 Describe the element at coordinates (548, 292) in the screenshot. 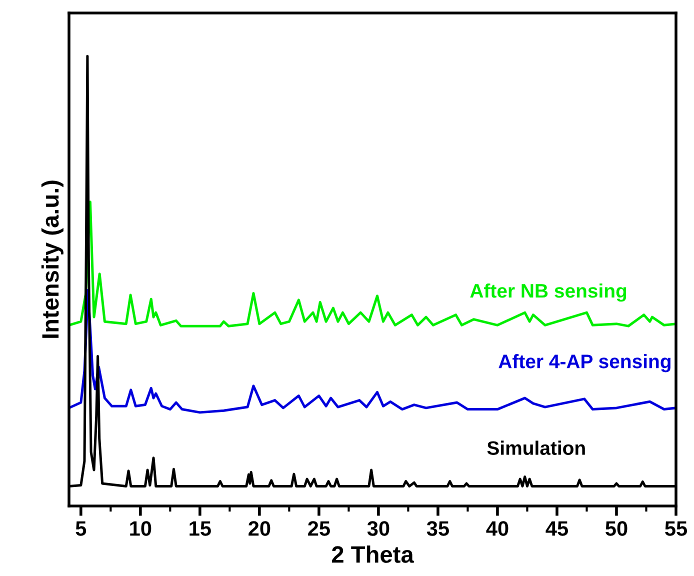

I see `series-label: After NB sensing` at that location.